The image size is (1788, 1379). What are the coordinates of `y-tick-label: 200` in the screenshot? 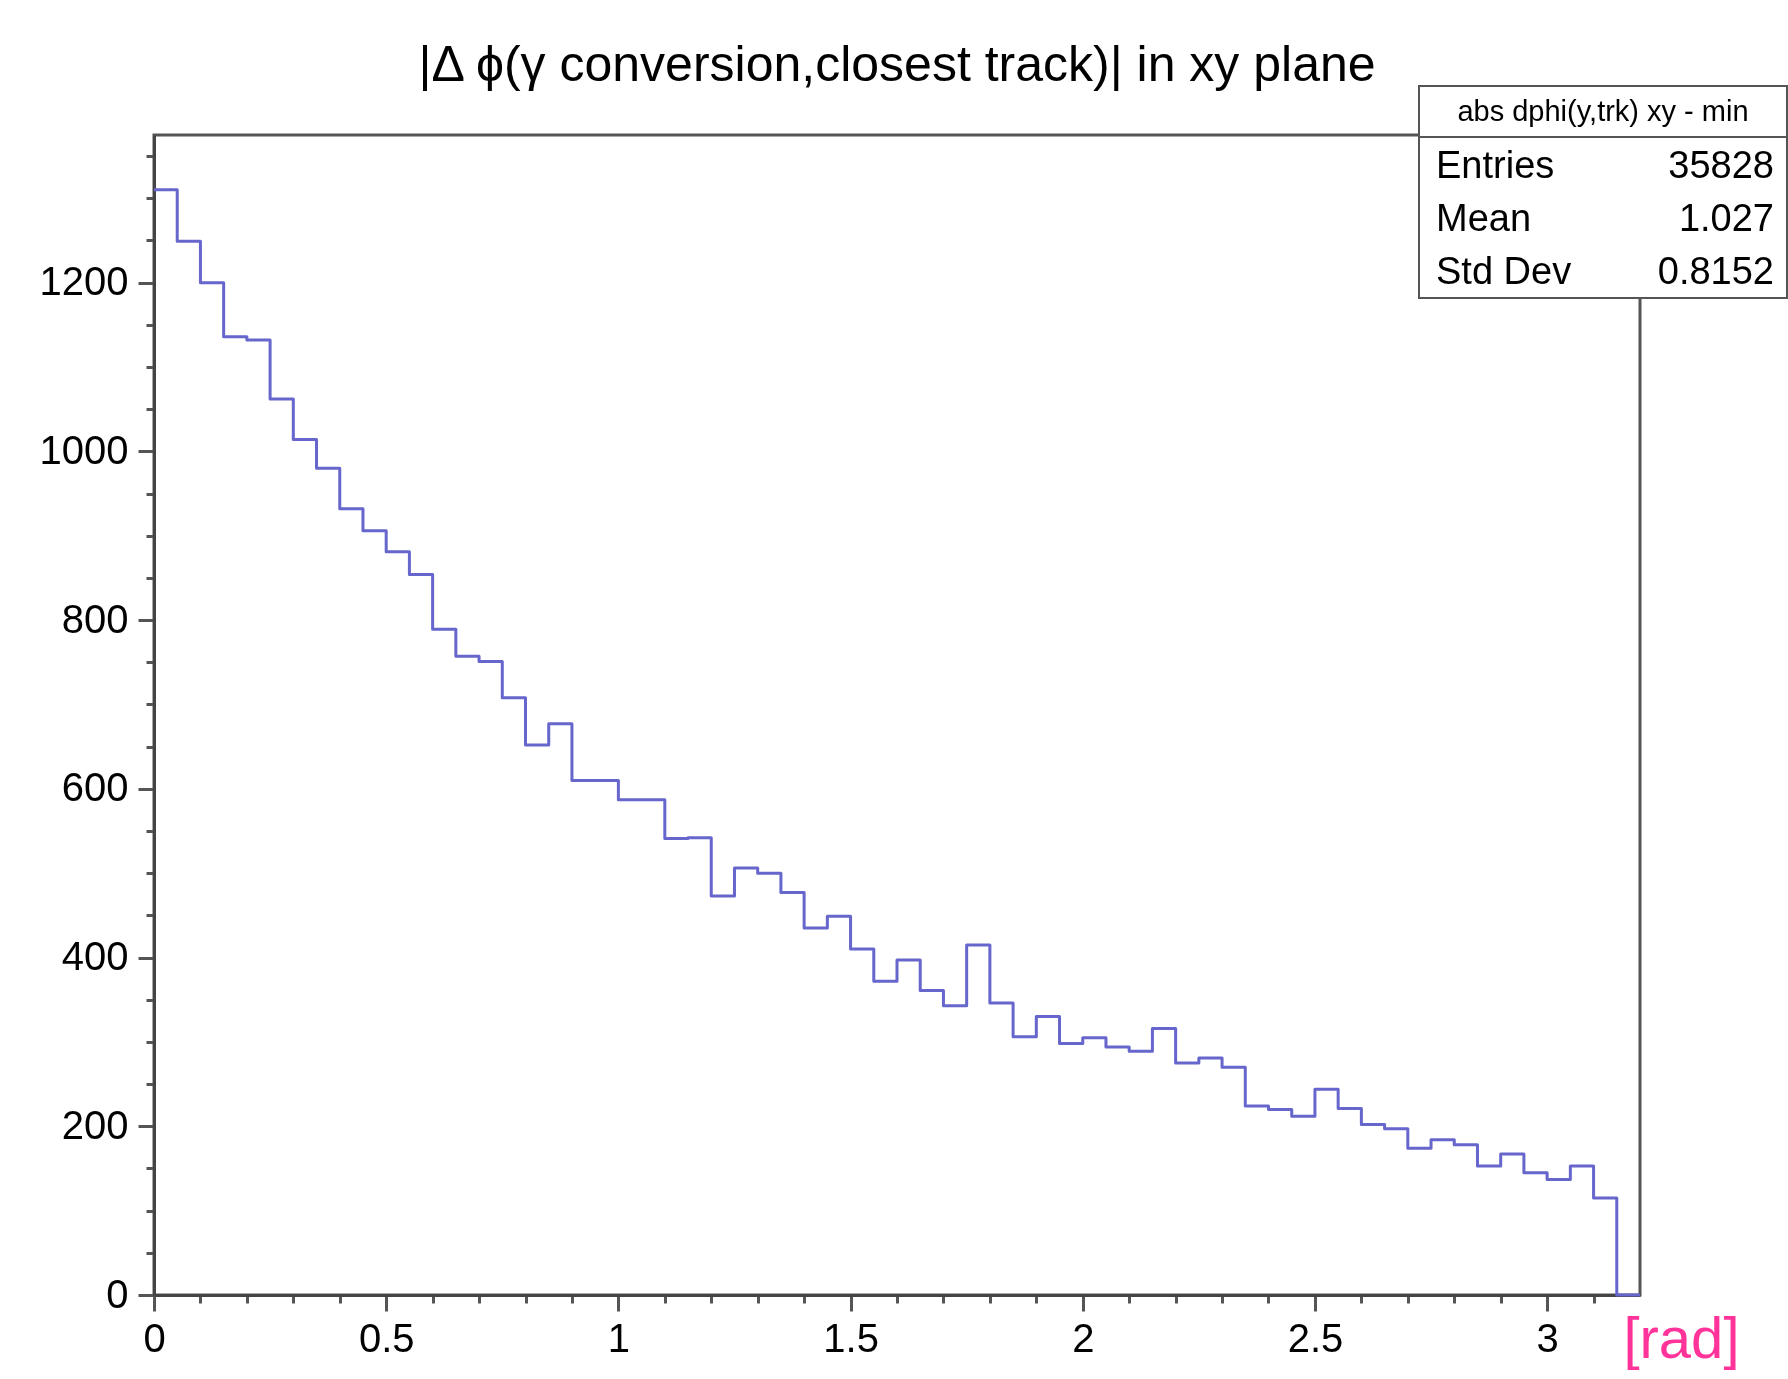 It's located at (95, 1124).